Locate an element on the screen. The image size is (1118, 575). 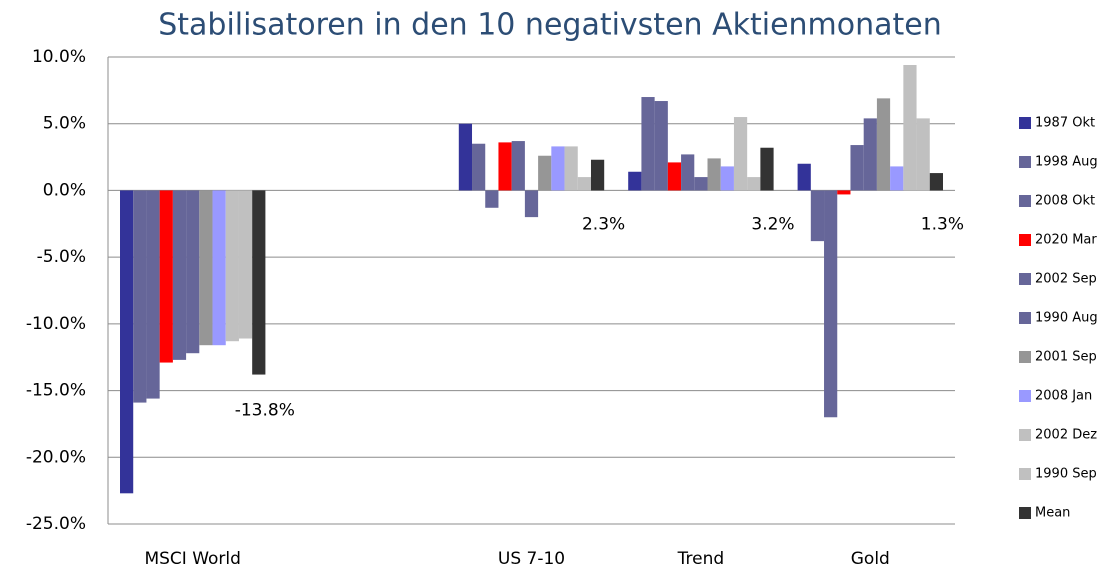
data-label: 2.3% is located at coordinates (603, 224).